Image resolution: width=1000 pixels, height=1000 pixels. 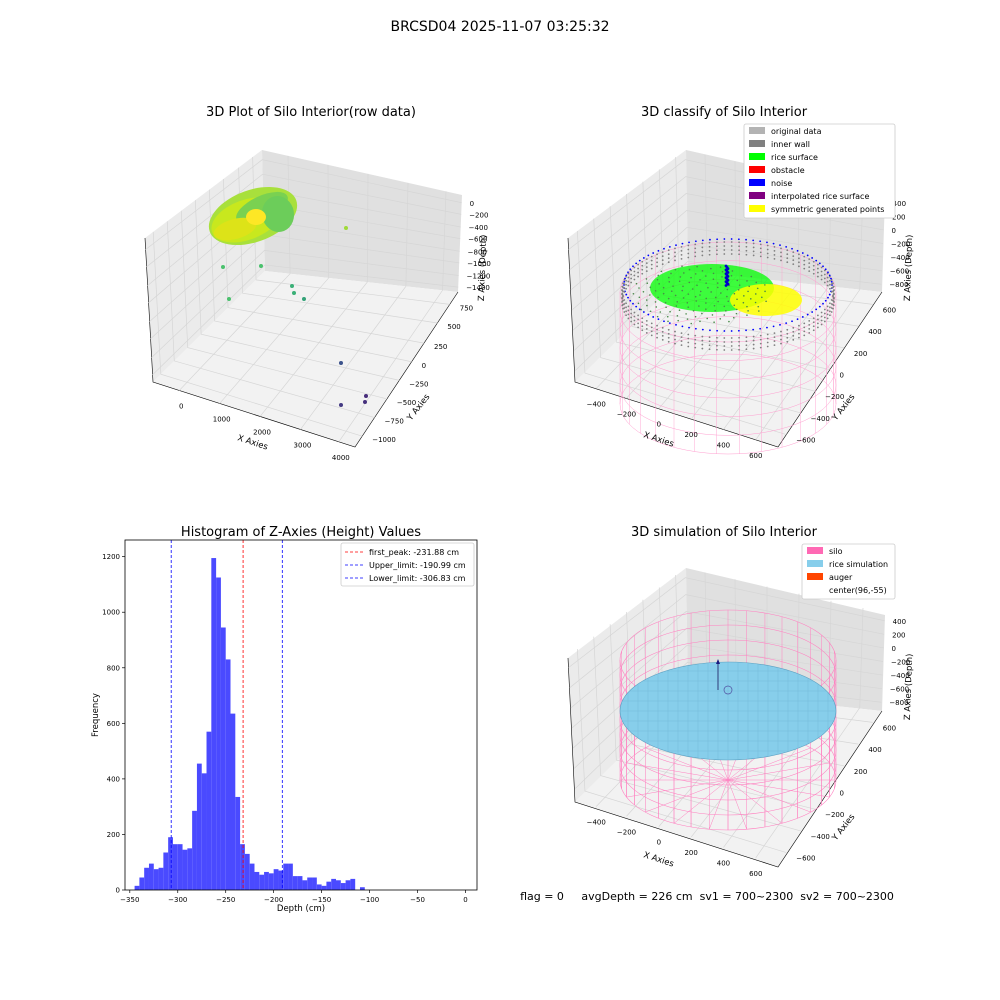 I want to click on tick-label: 400, so click(x=899, y=204).